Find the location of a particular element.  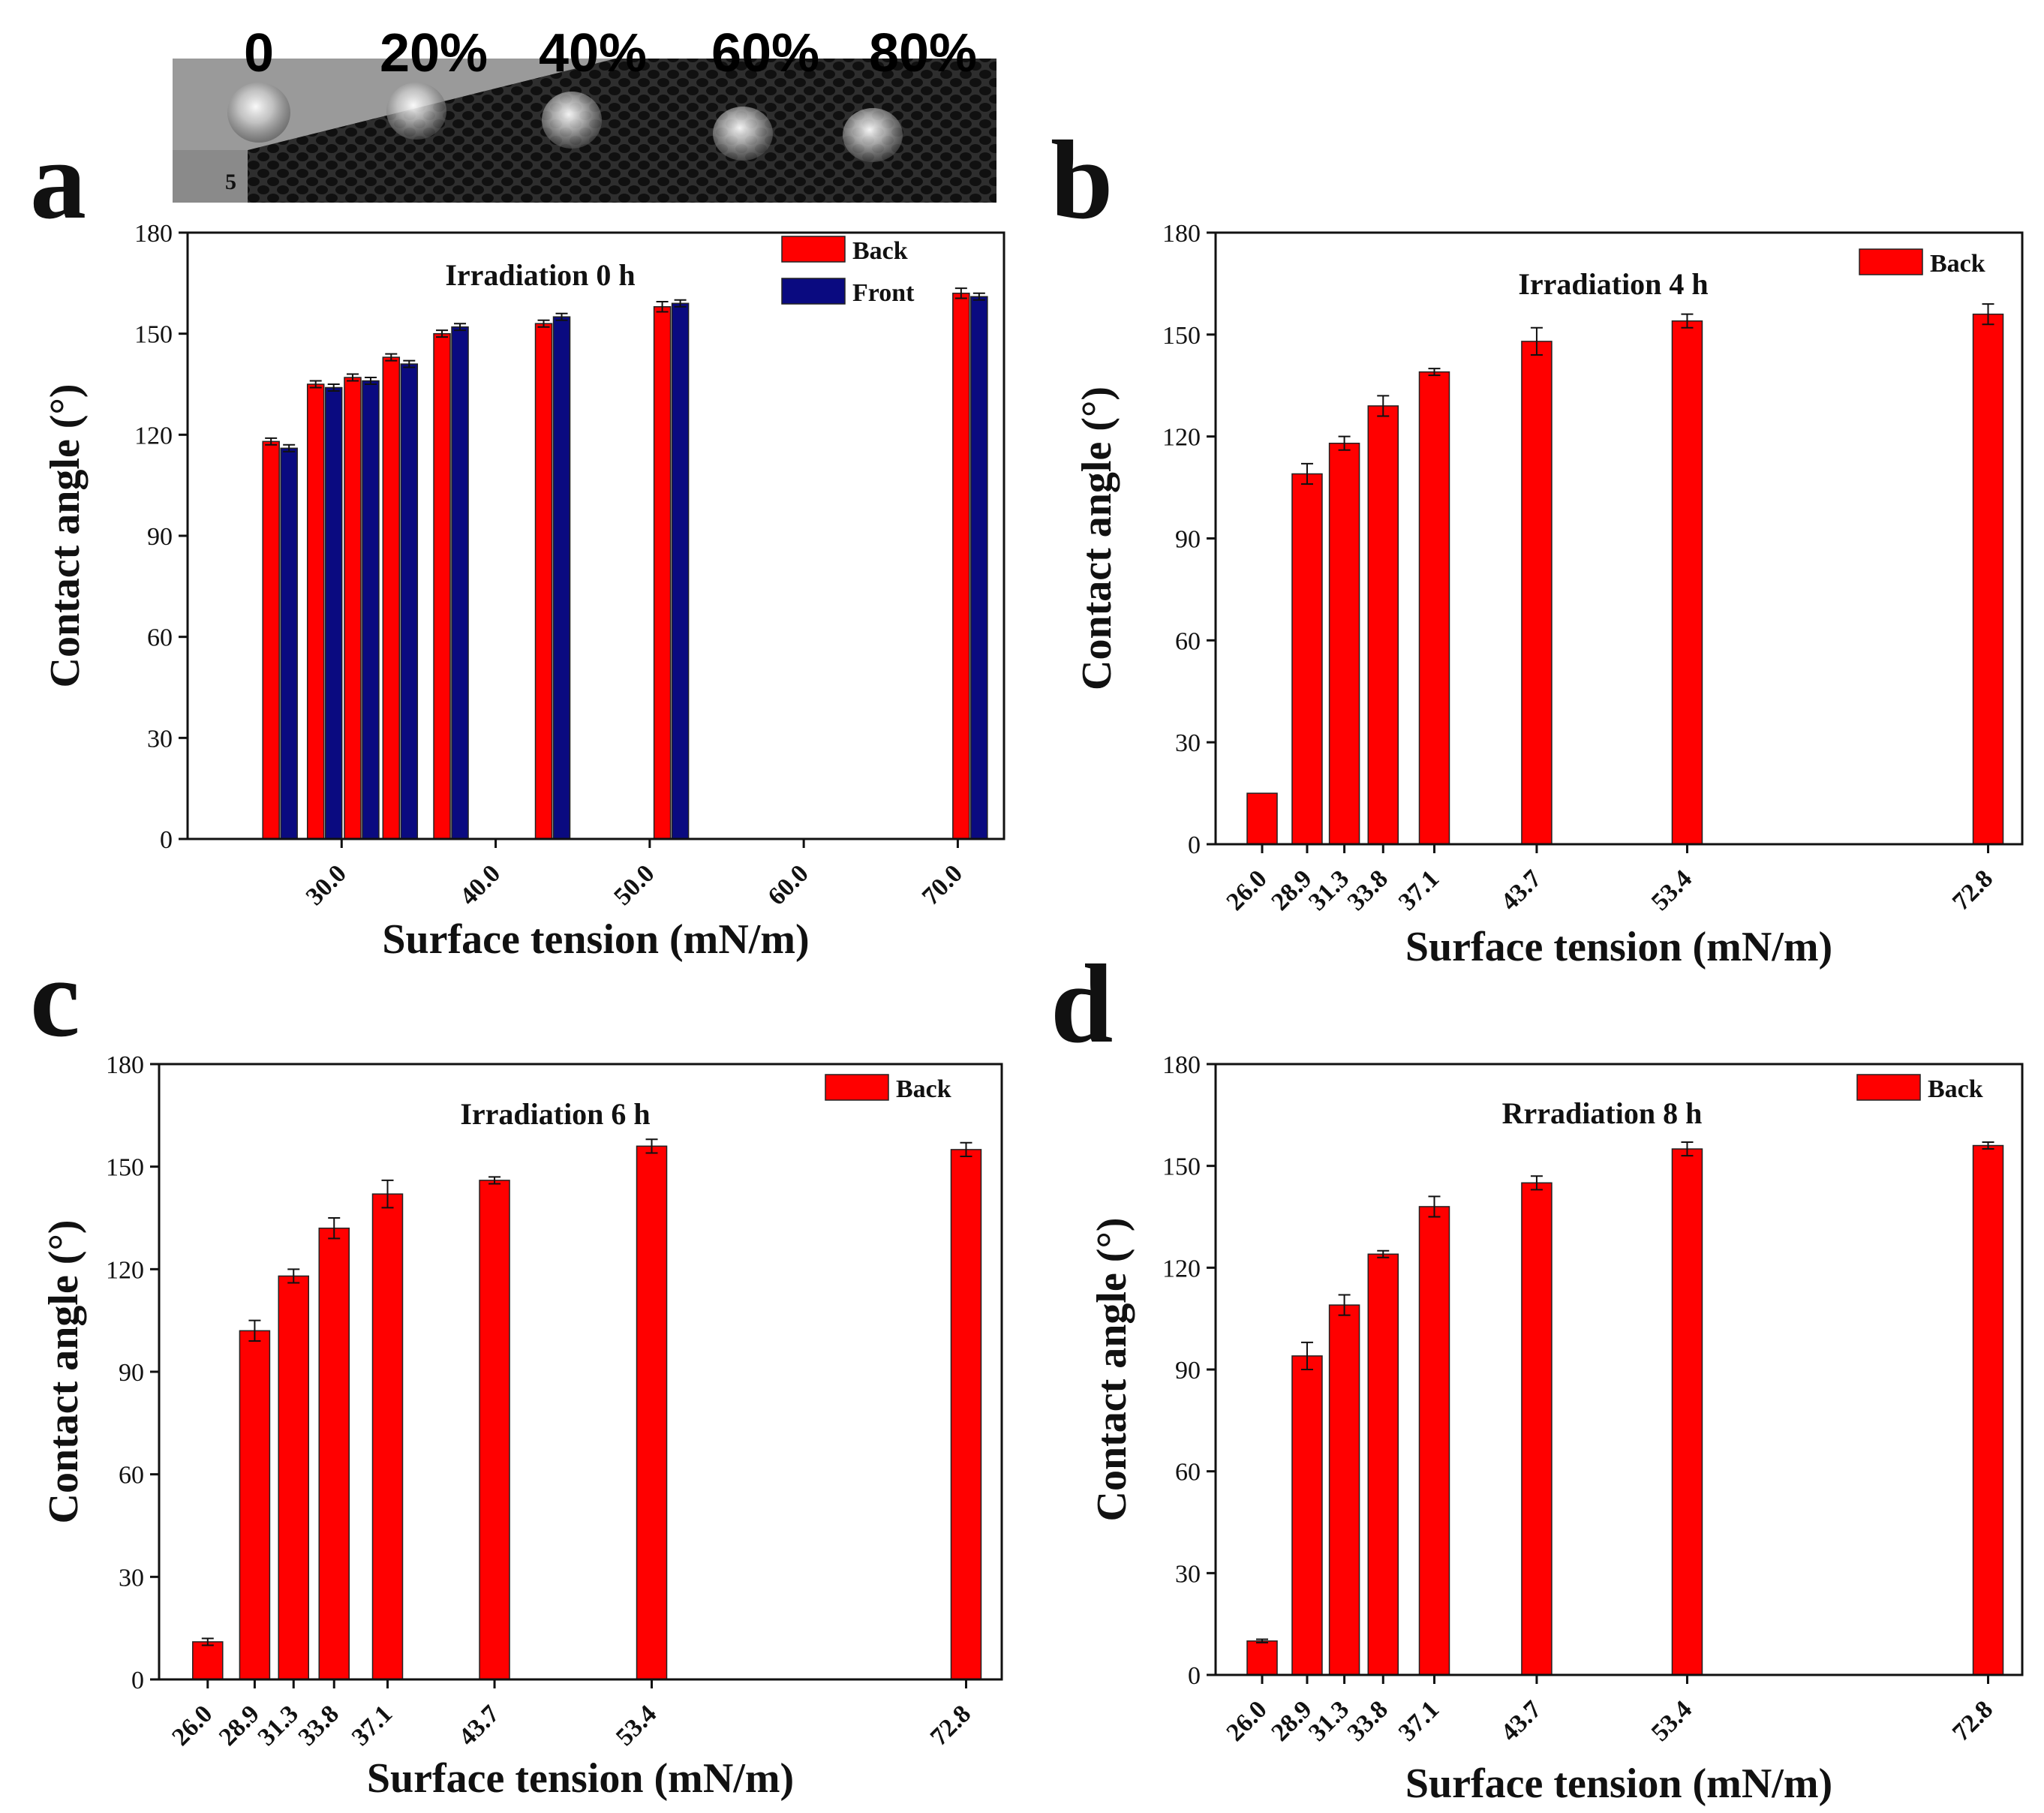

mesh-surface is located at coordinates (622, 131).